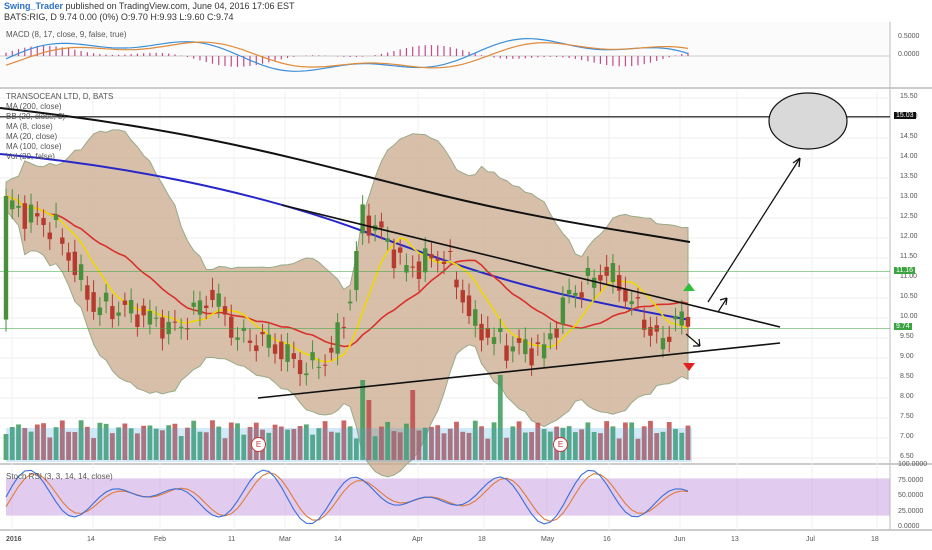 The width and height of the screenshot is (932, 550). I want to click on macd-pane, so click(445, 54).